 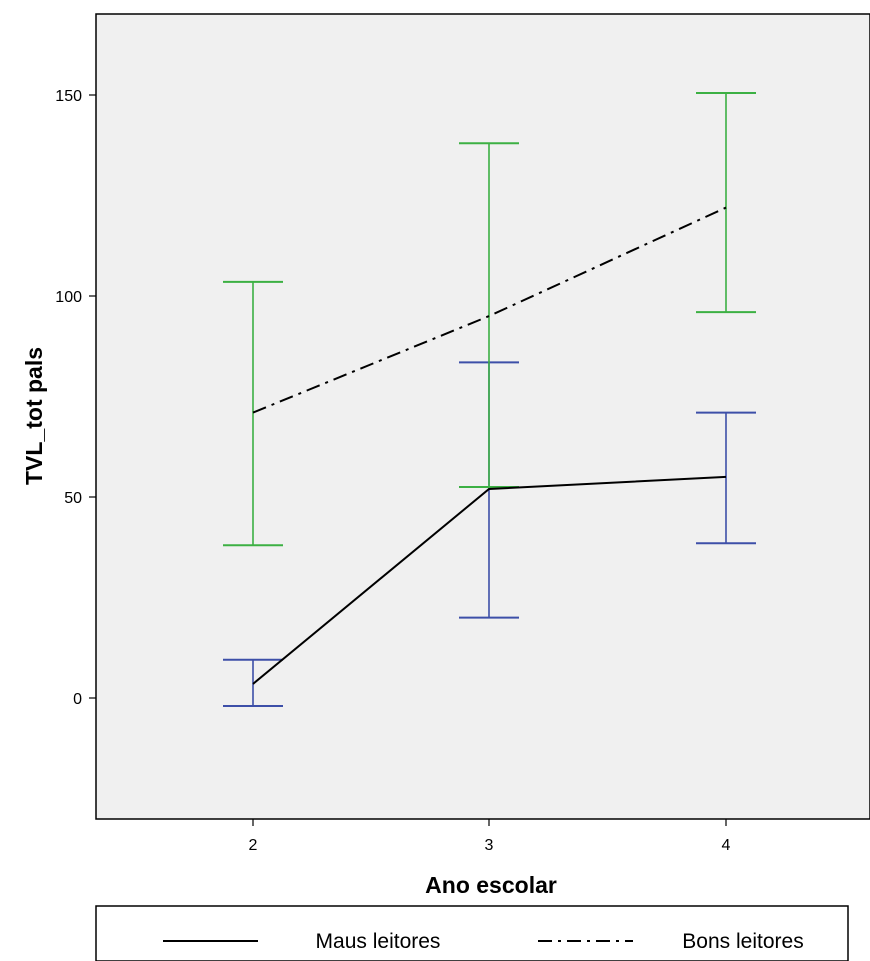 What do you see at coordinates (491, 885) in the screenshot?
I see `x-axis-title: Ano escolar` at bounding box center [491, 885].